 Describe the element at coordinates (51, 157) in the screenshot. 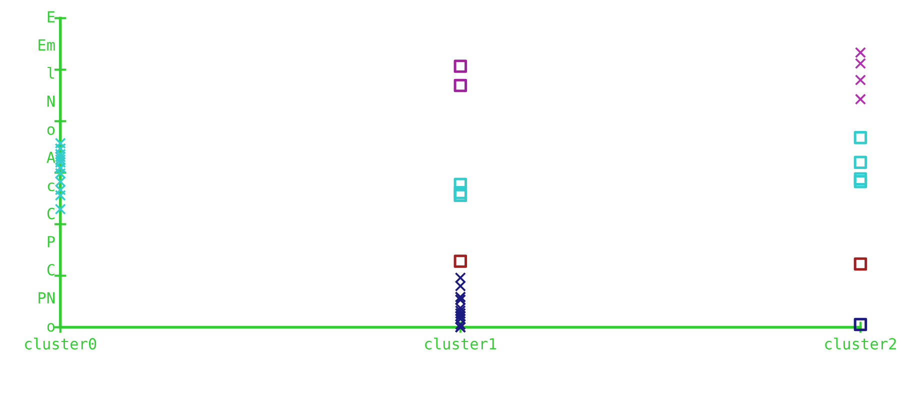

I see `text: A` at that location.